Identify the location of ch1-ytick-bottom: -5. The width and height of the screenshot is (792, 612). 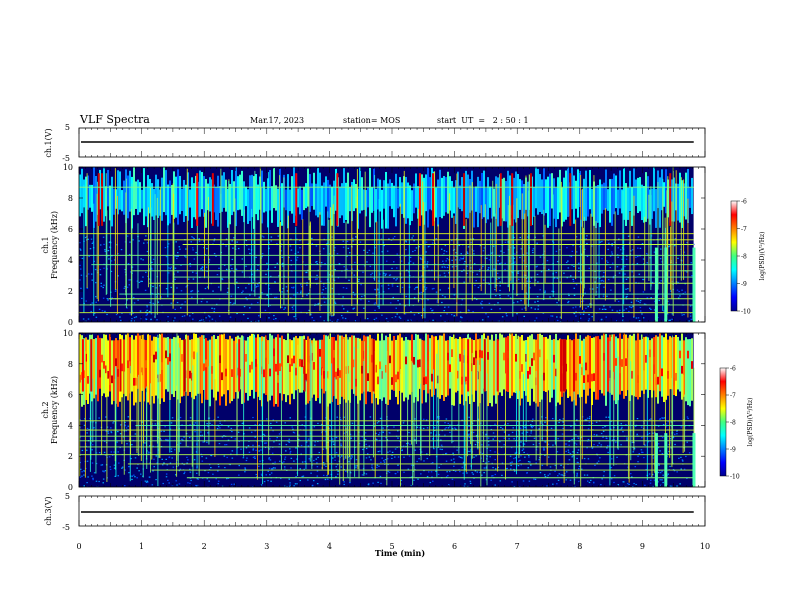
(66, 158).